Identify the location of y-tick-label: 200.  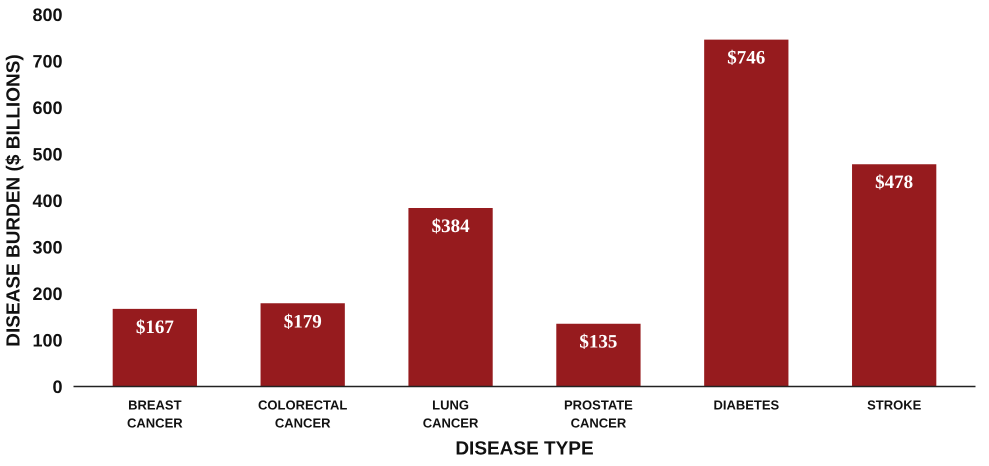
(47, 294).